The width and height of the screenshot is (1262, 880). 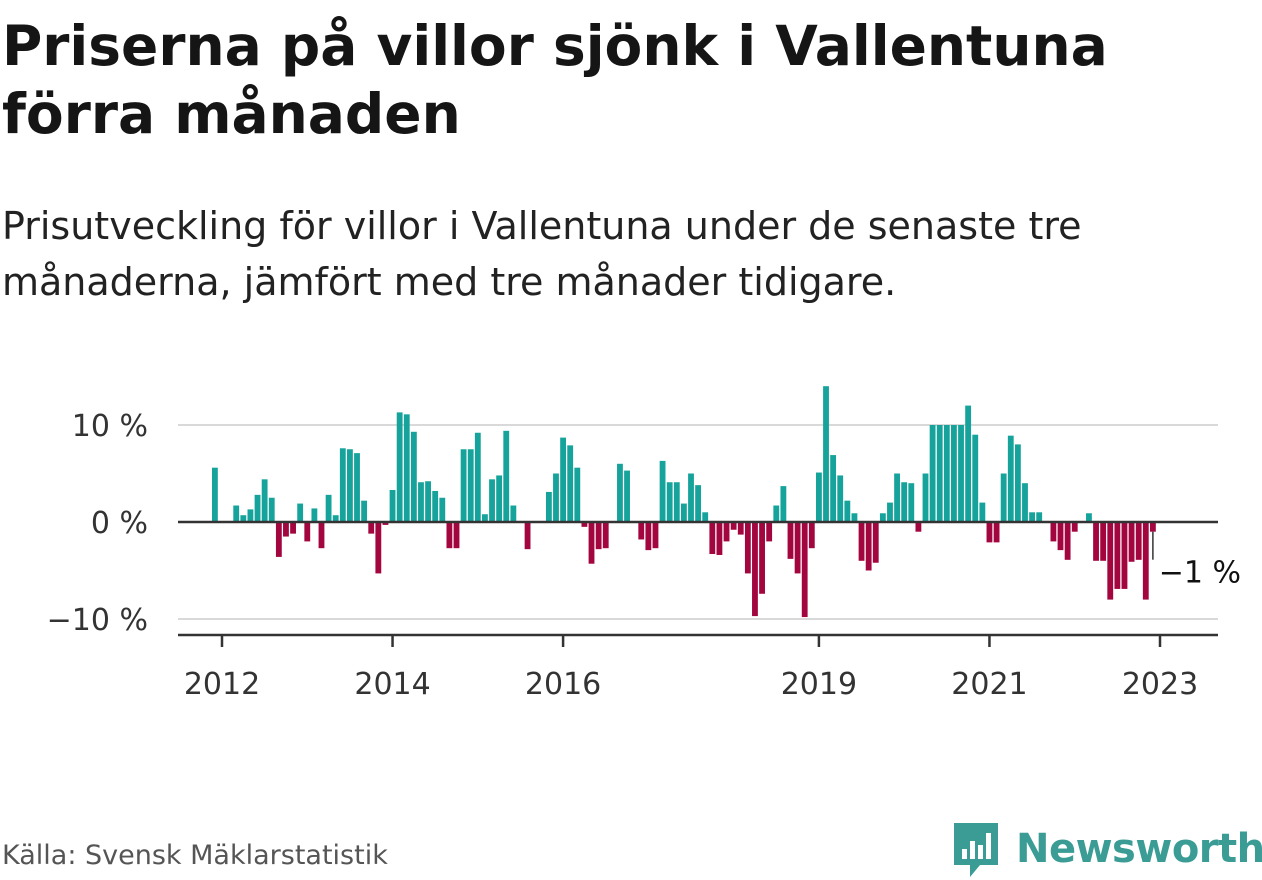 What do you see at coordinates (119, 523) in the screenshot?
I see `y-tick-label: 0 %` at bounding box center [119, 523].